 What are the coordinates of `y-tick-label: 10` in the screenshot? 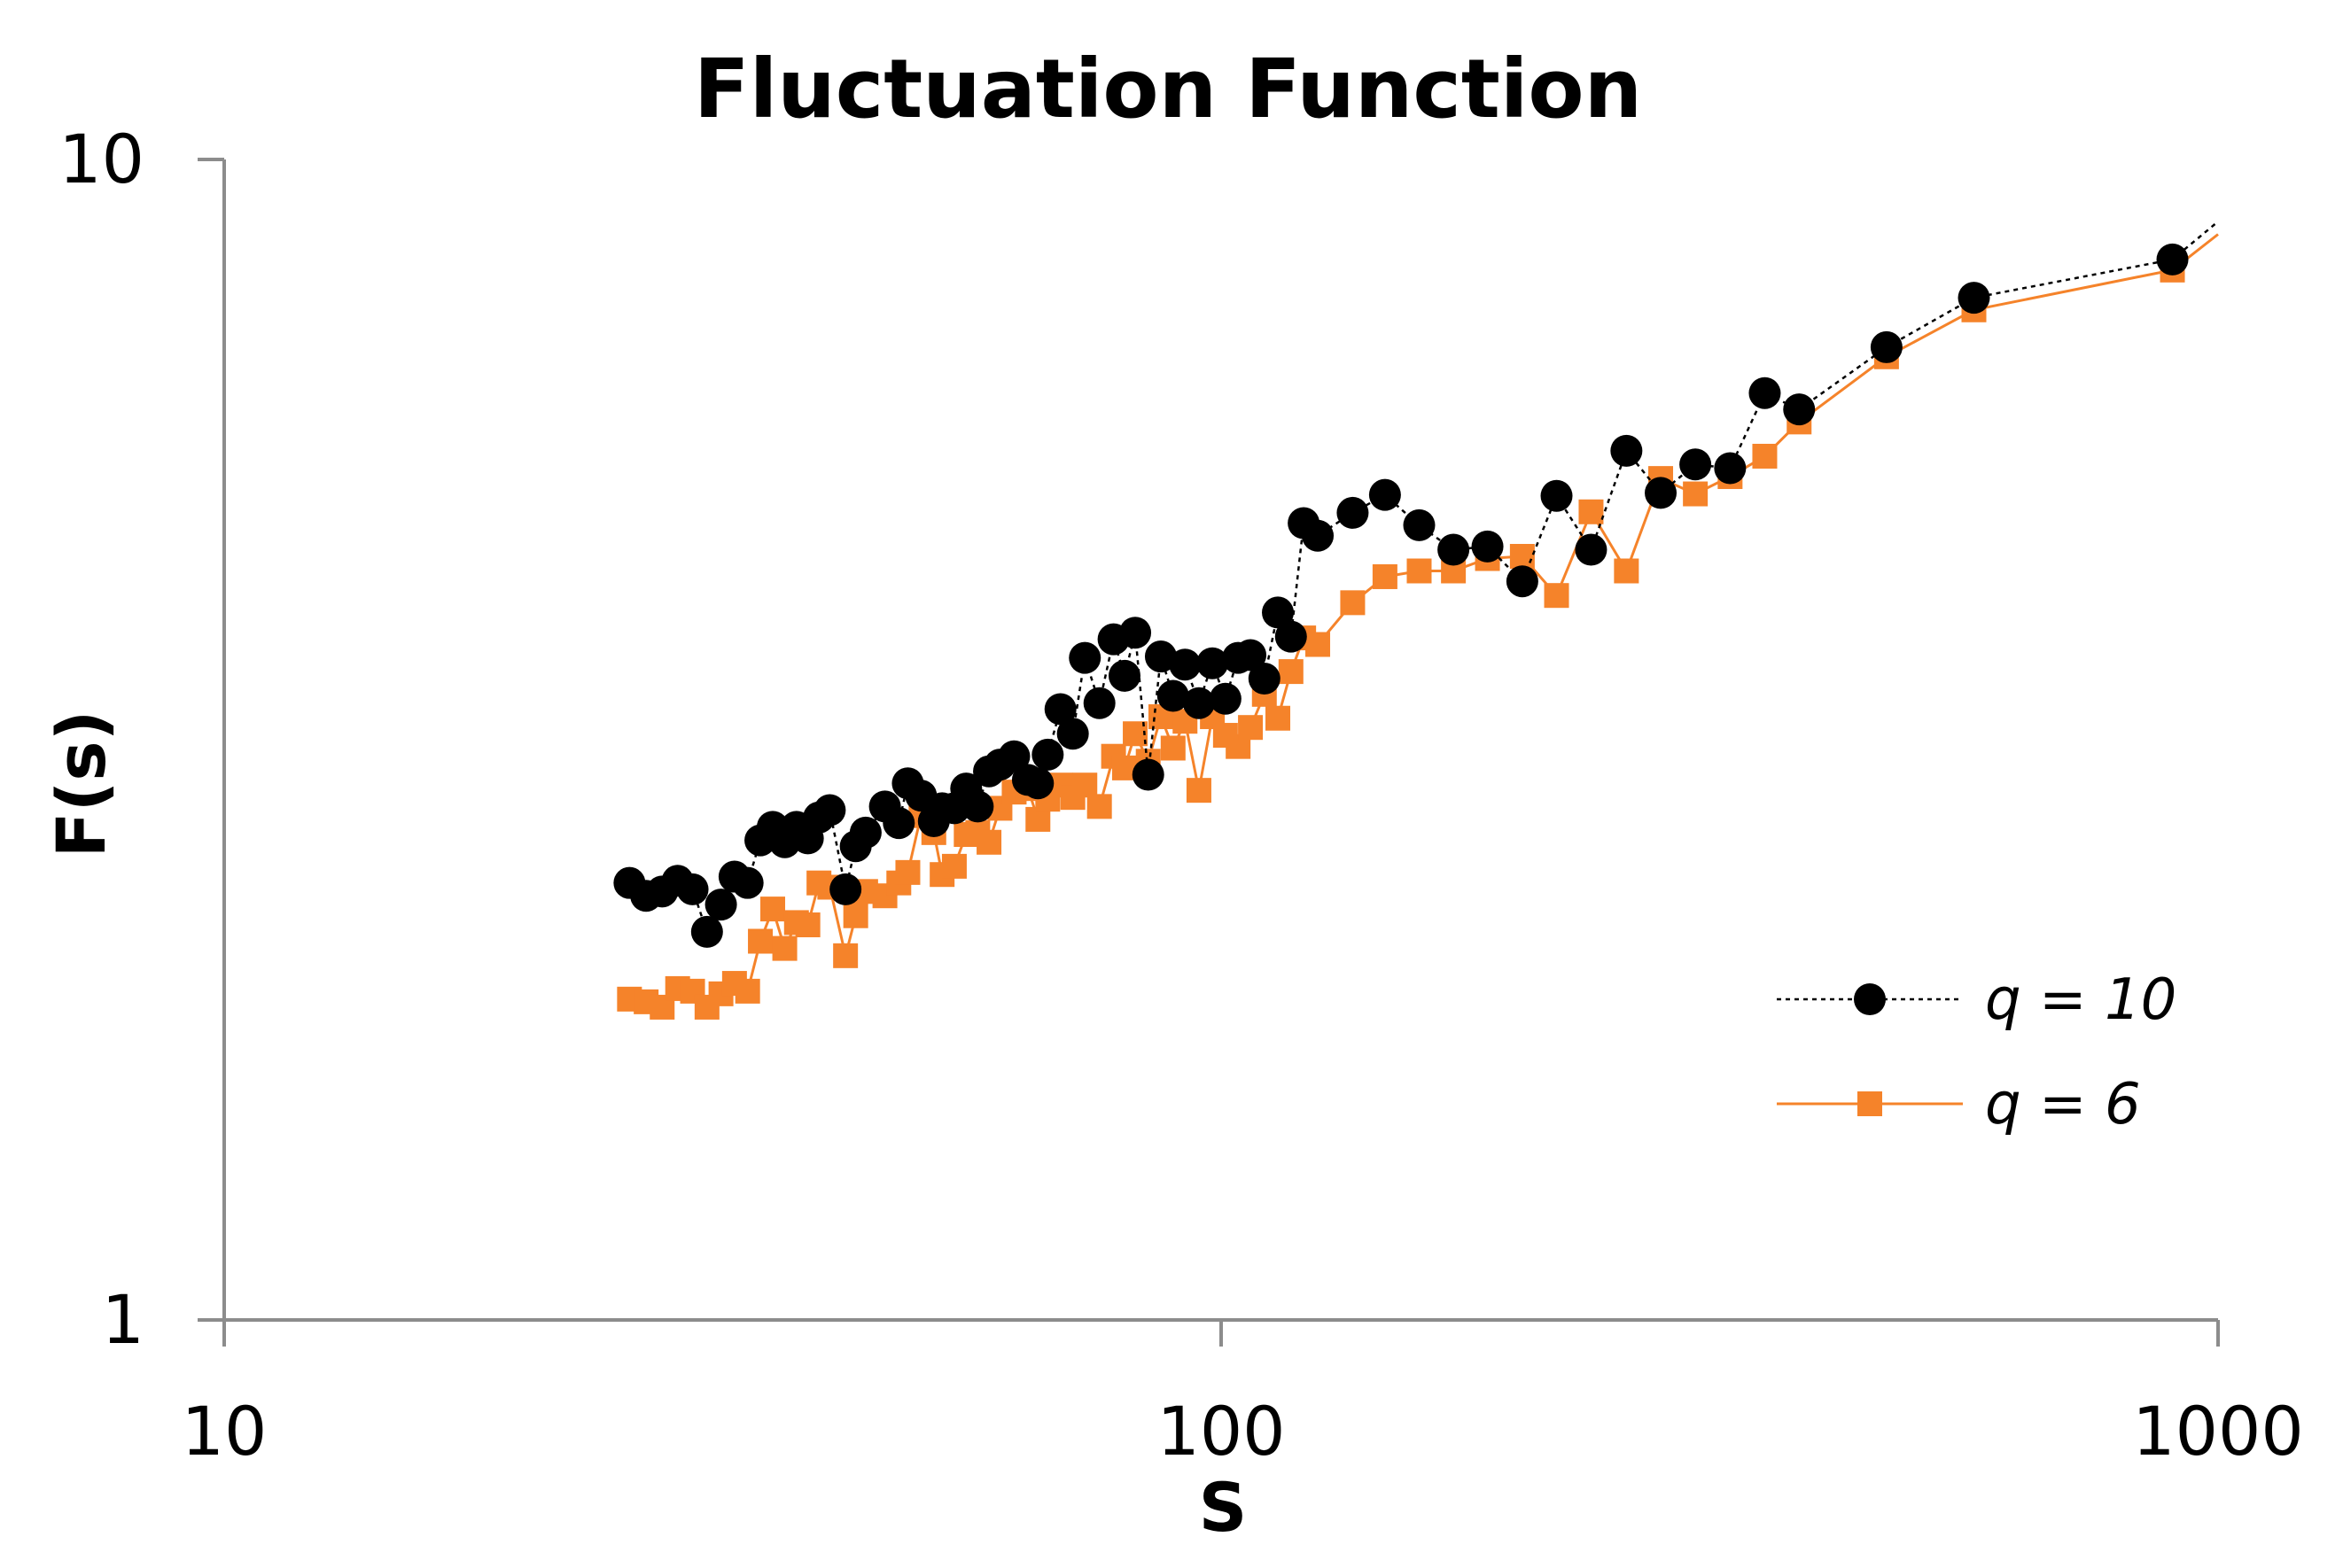 It's located at (101, 159).